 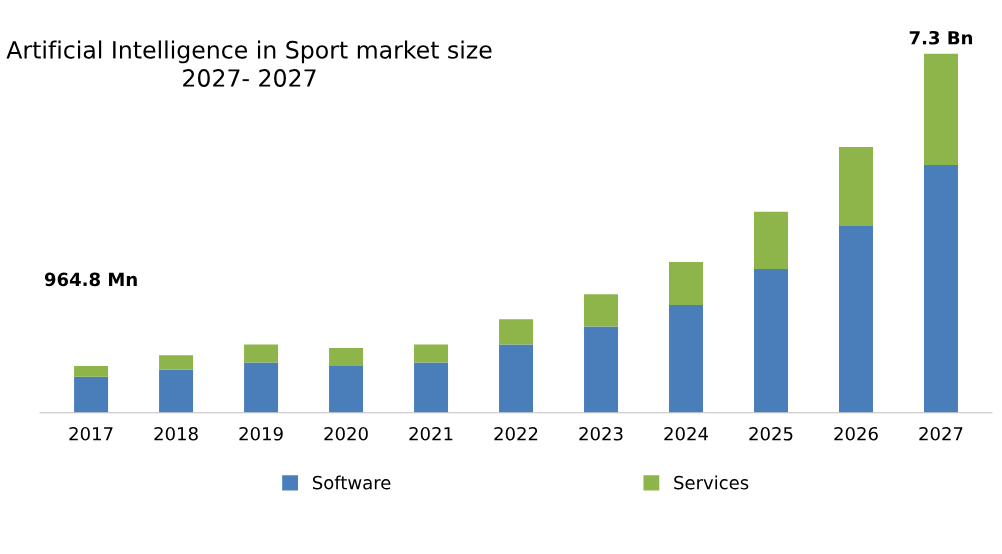 I want to click on x-tick-label: 2019, so click(x=261, y=433).